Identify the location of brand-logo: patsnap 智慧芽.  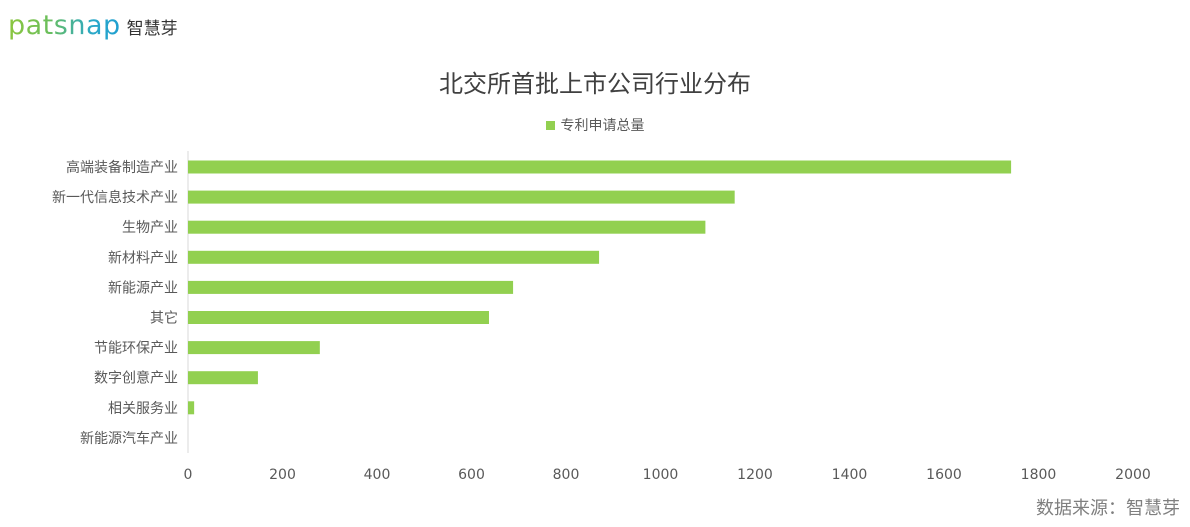
(93, 25).